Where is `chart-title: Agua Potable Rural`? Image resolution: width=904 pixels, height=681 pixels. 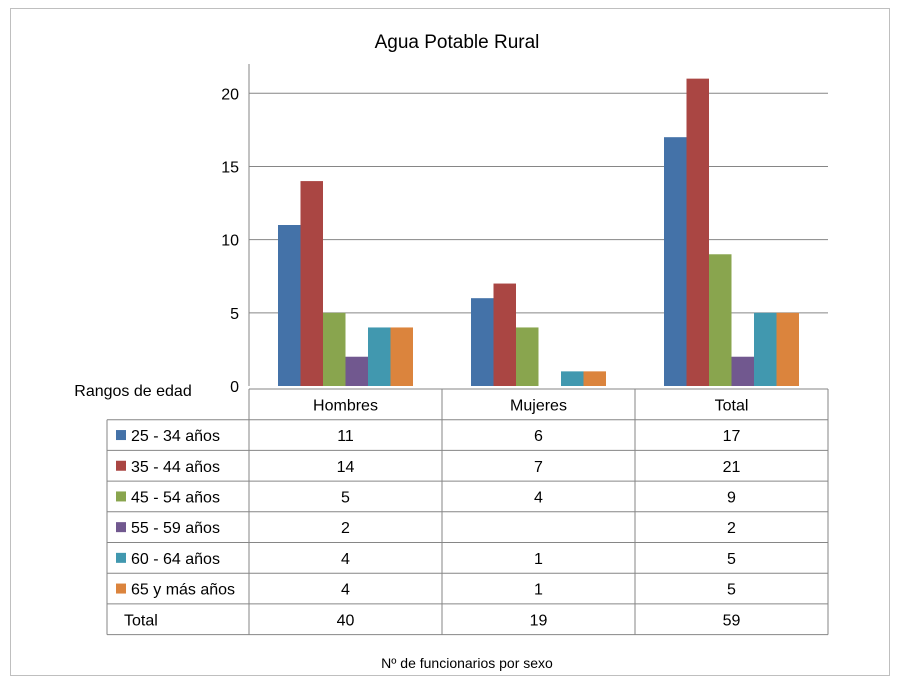 chart-title: Agua Potable Rural is located at coordinates (457, 42).